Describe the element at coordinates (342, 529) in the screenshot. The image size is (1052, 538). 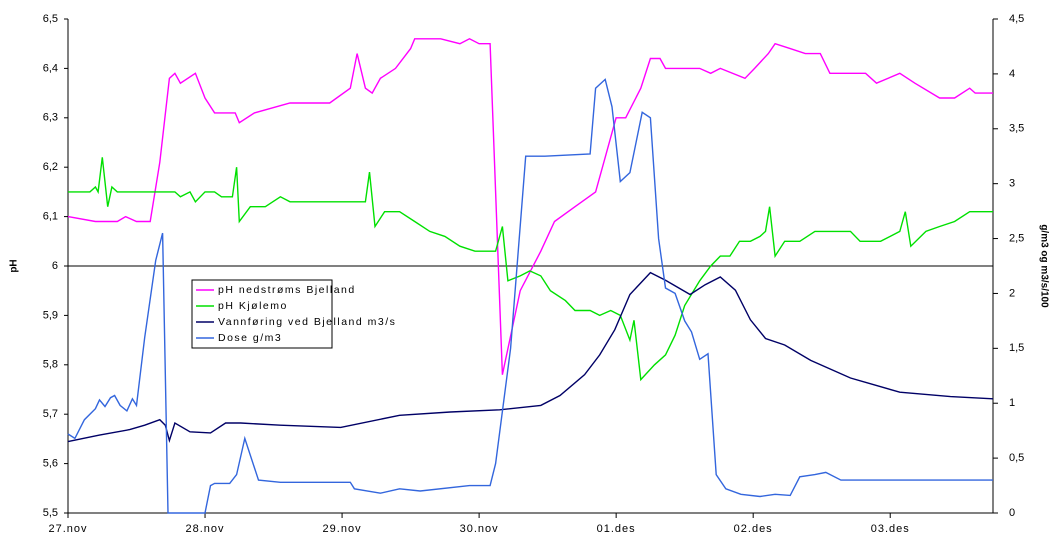
I see `x-tick-label: 29.nov` at that location.